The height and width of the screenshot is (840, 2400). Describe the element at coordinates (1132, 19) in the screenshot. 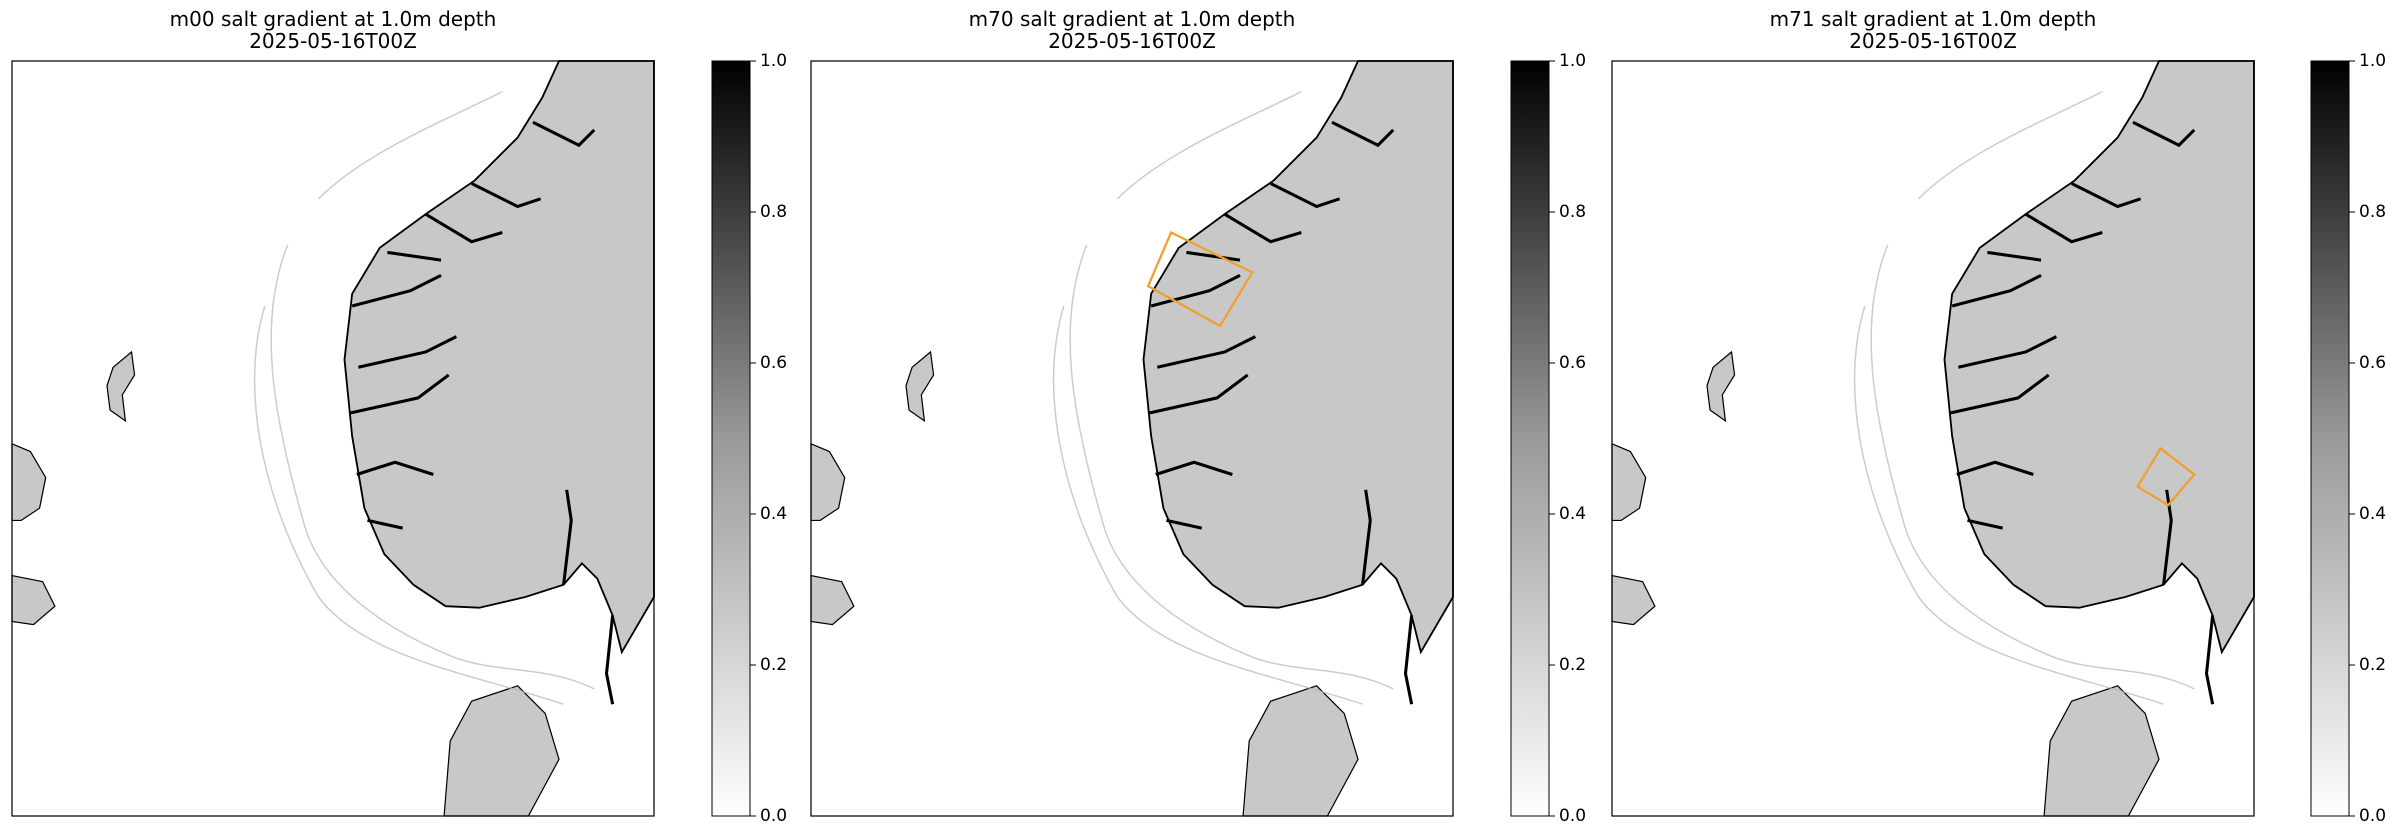

I see `panel-title: m70 salt gradient at 1.0m depth` at that location.